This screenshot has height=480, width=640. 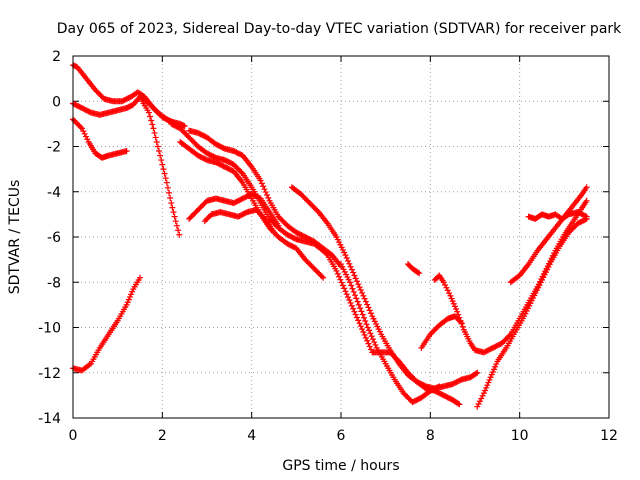 What do you see at coordinates (251, 436) in the screenshot?
I see `x-tick-label: 4` at bounding box center [251, 436].